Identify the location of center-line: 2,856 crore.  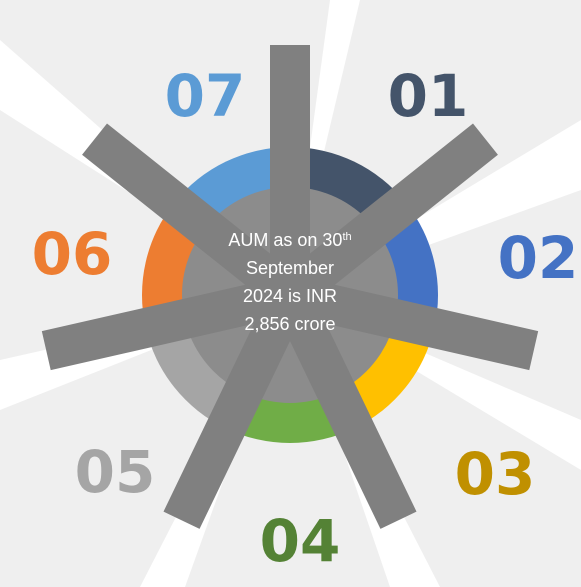
(289, 324).